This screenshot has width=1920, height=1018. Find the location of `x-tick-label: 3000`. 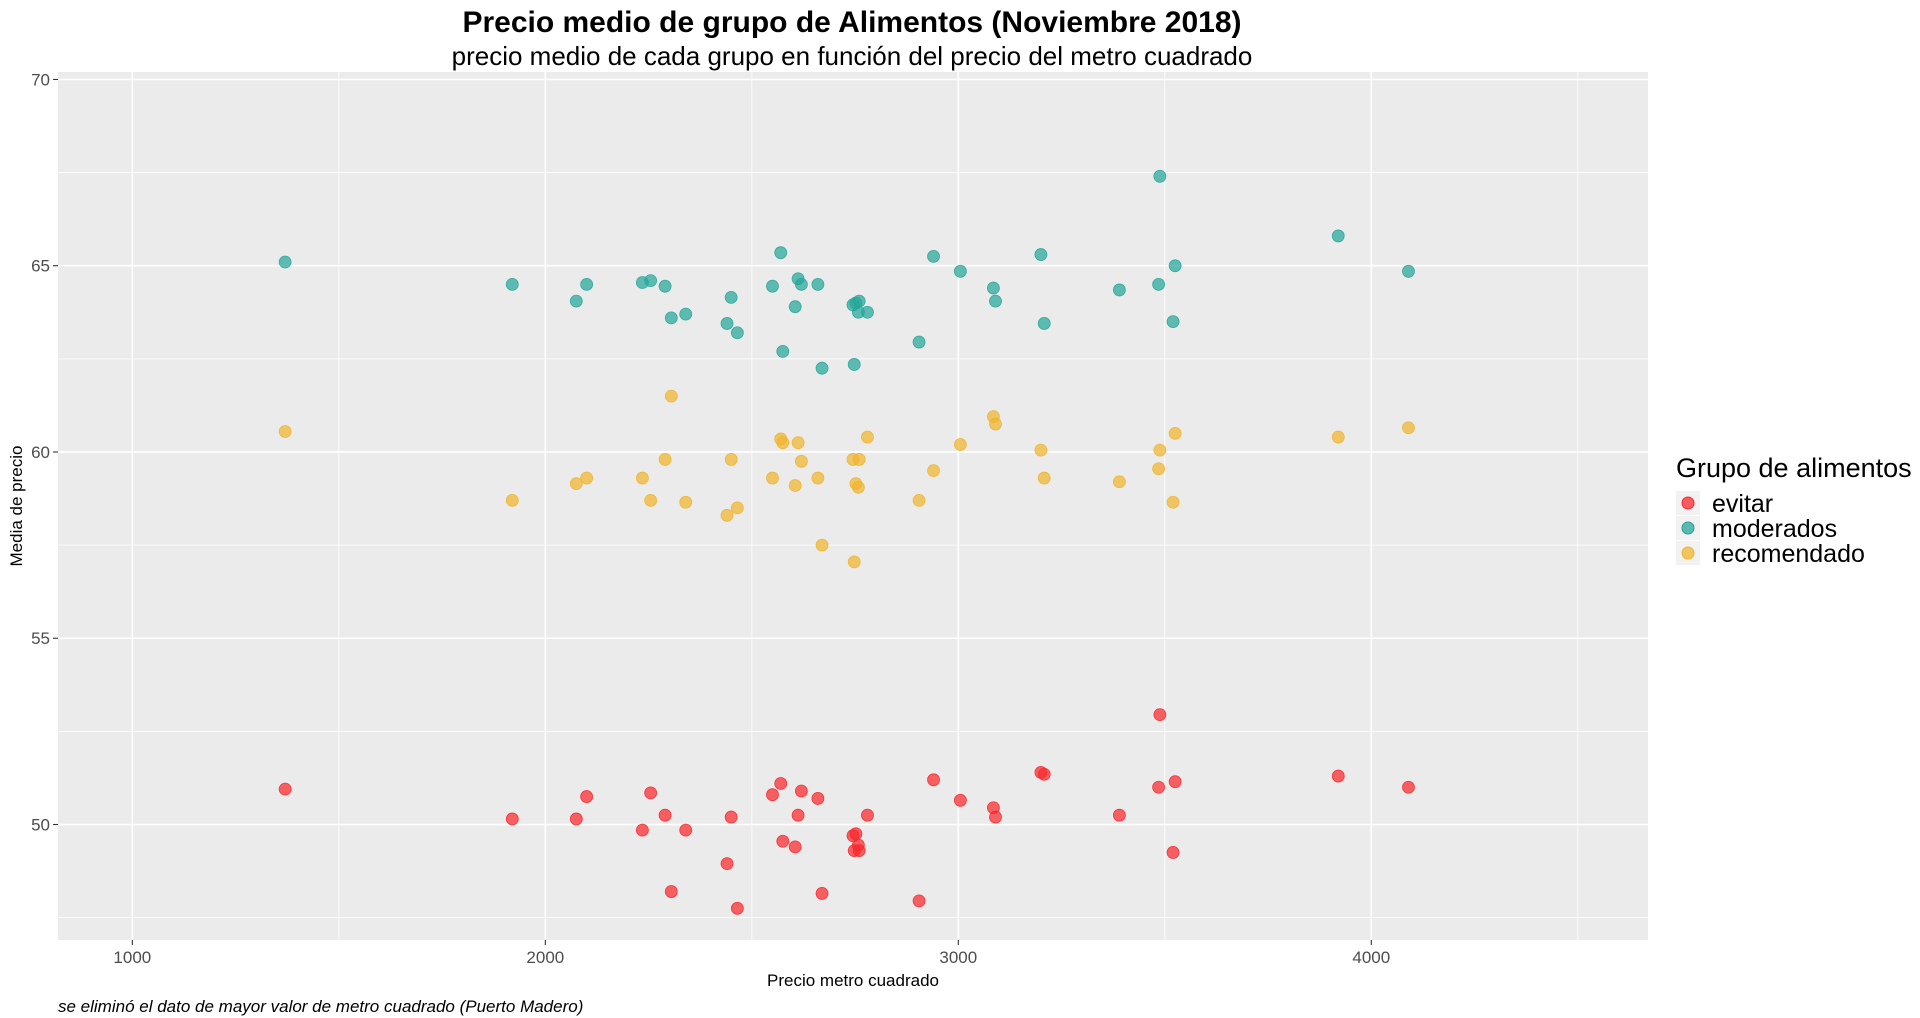

x-tick-label: 3000 is located at coordinates (958, 957).